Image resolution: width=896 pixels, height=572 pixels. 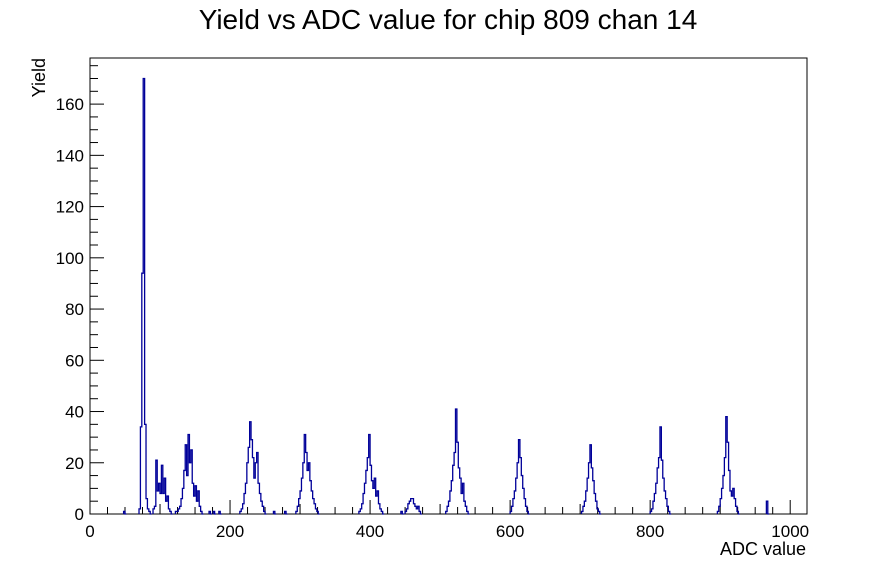 I want to click on x-tick-label: 200, so click(x=230, y=531).